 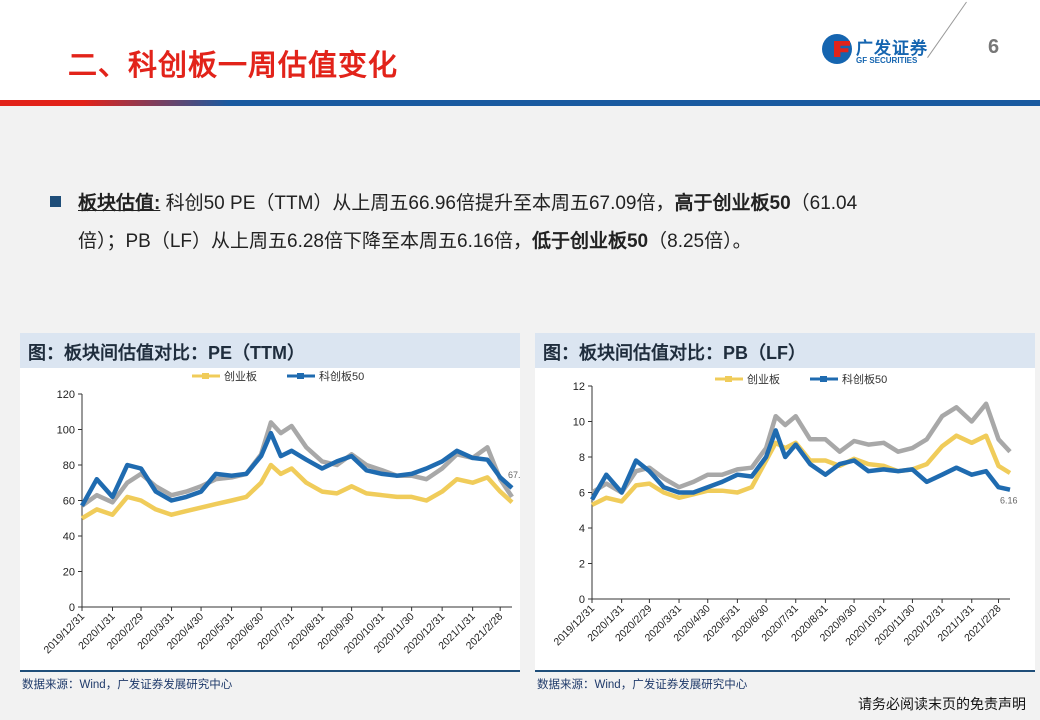 I want to click on text-segment: 板块估值:, so click(x=119, y=203).